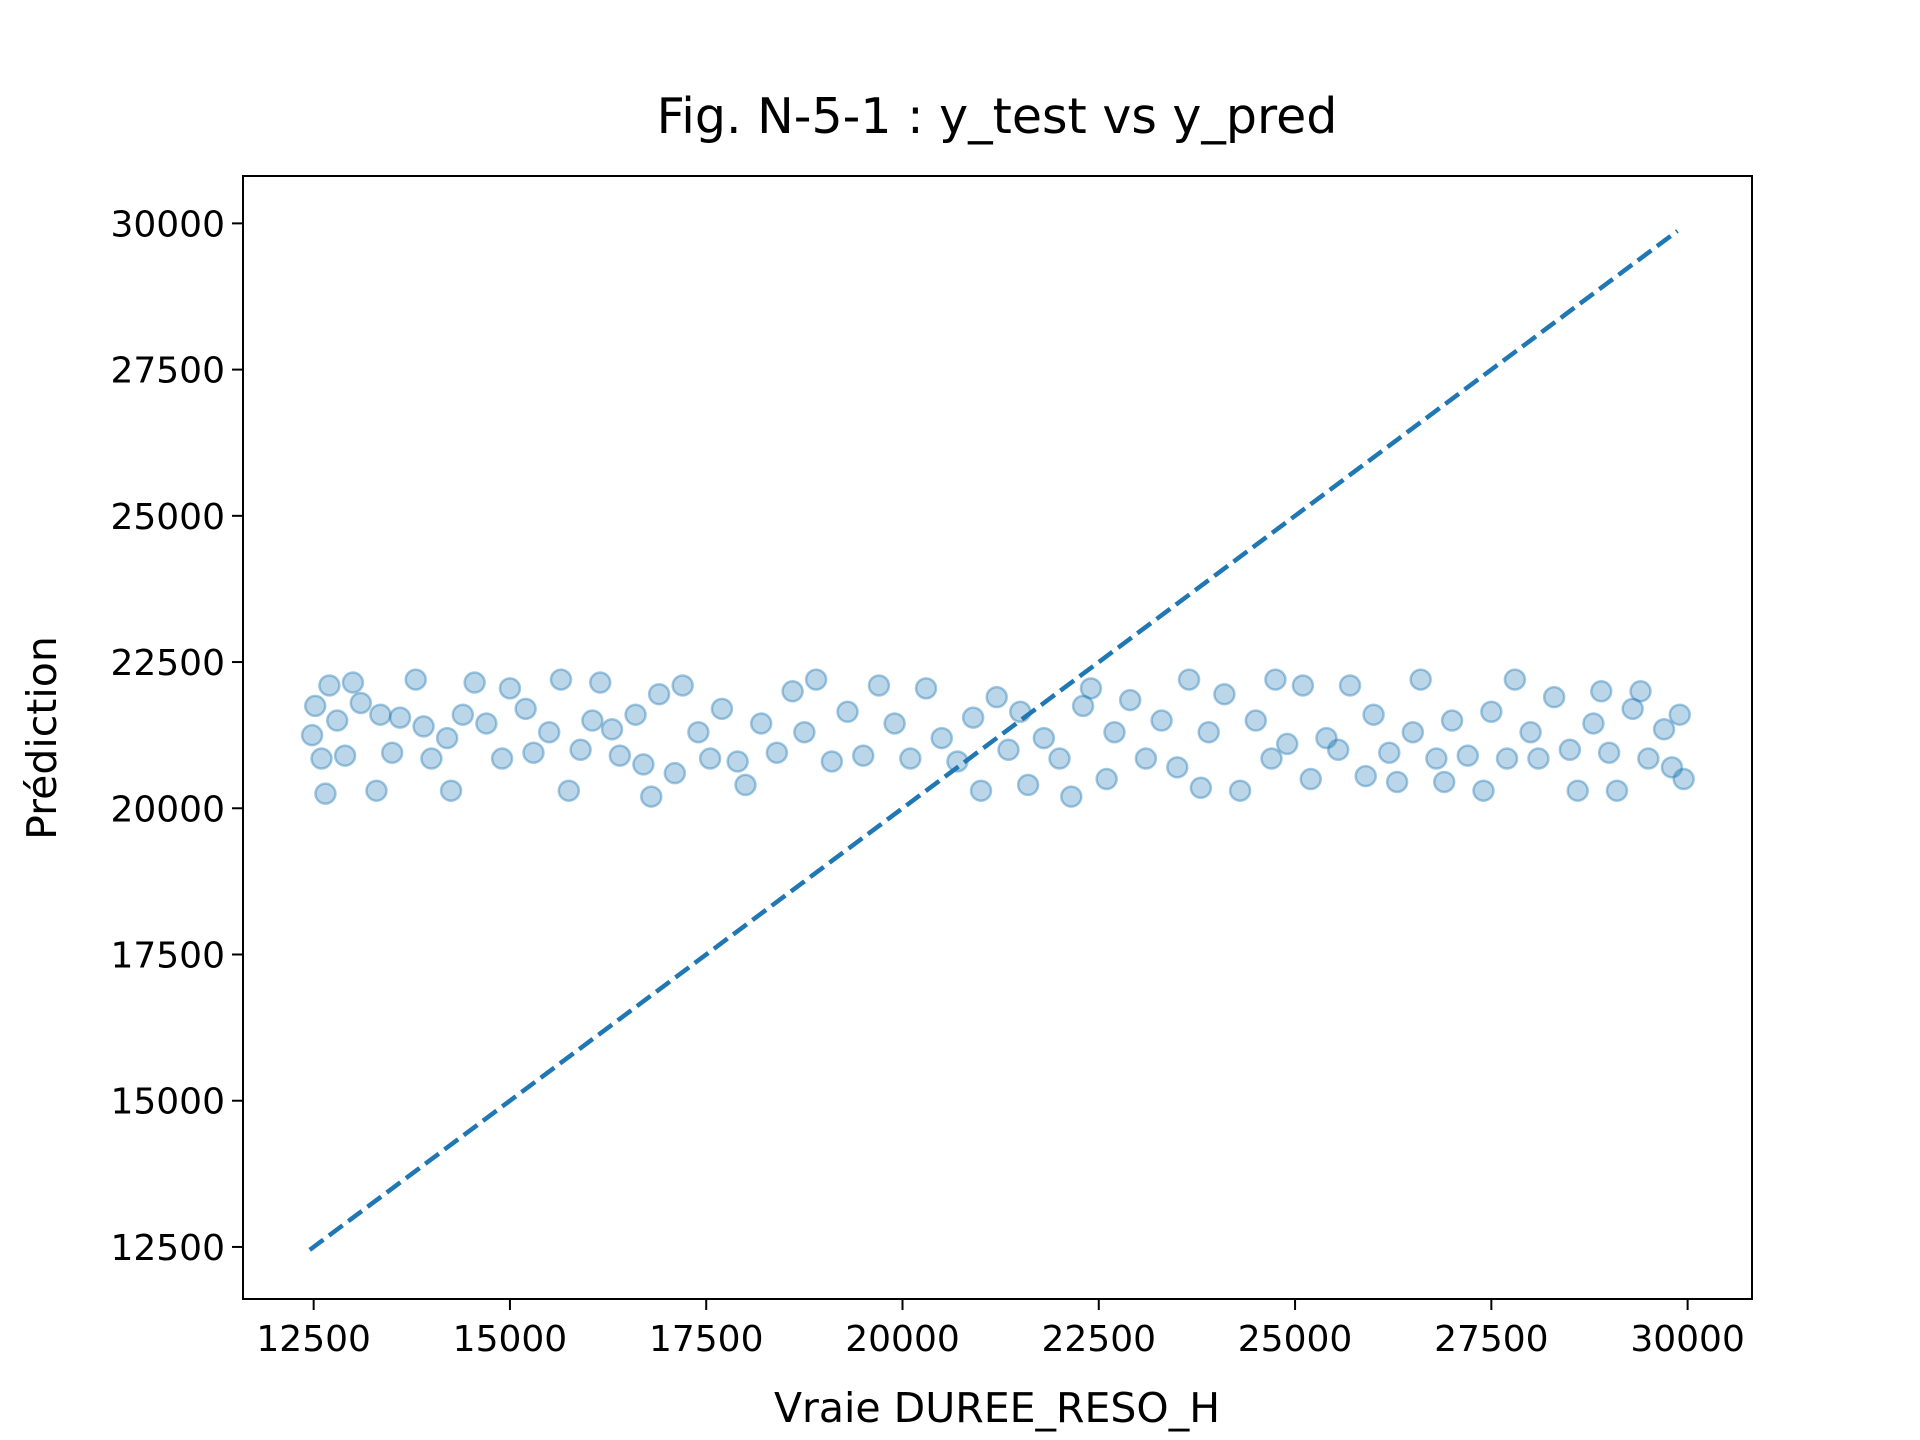 This screenshot has width=1920, height=1440. Describe the element at coordinates (997, 116) in the screenshot. I see `chart-title: Fig. N-5-1 : y_test vs y_pred` at that location.